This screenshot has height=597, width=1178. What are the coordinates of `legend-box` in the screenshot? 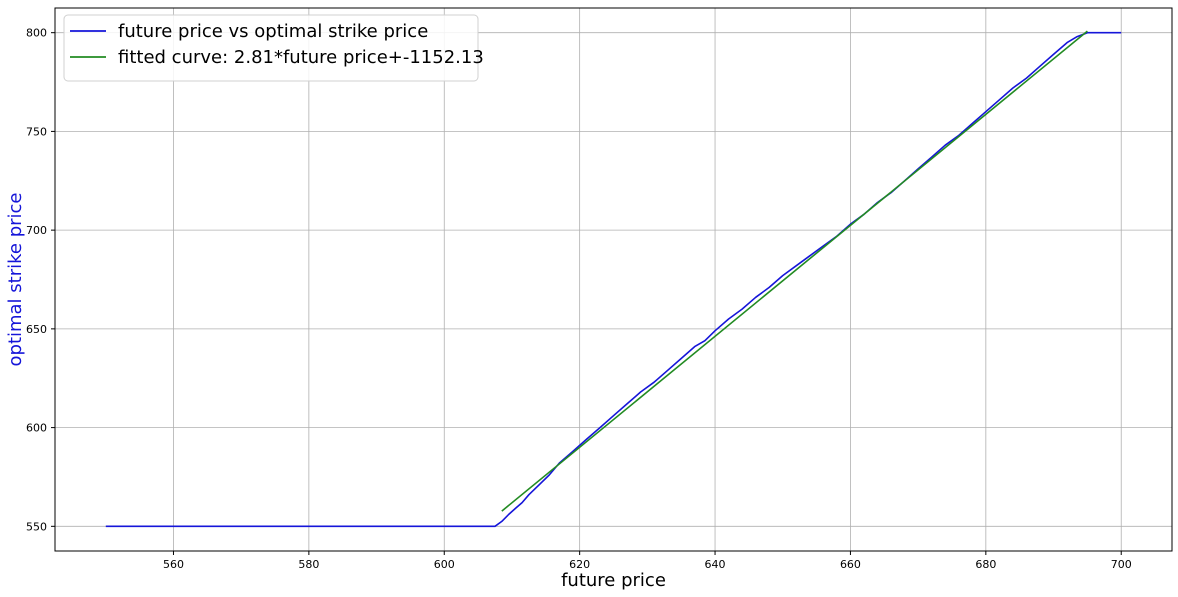 It's located at (271, 48).